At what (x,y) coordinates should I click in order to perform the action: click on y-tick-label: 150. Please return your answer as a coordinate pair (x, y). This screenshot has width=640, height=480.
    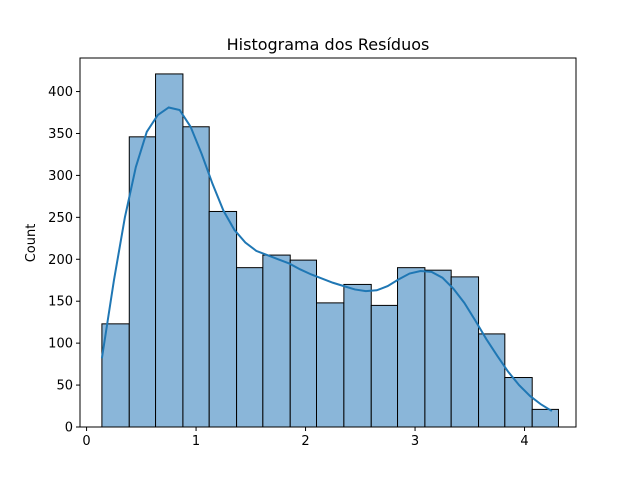
    Looking at the image, I should click on (60, 302).